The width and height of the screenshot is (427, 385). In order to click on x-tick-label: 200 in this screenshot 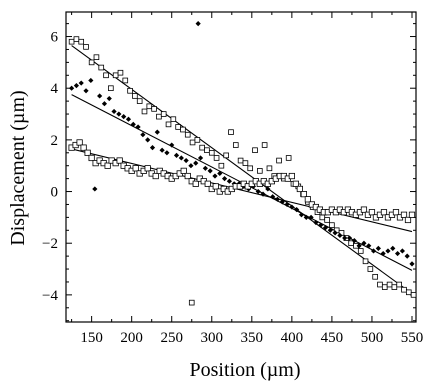, I will do `click(131, 338)`.